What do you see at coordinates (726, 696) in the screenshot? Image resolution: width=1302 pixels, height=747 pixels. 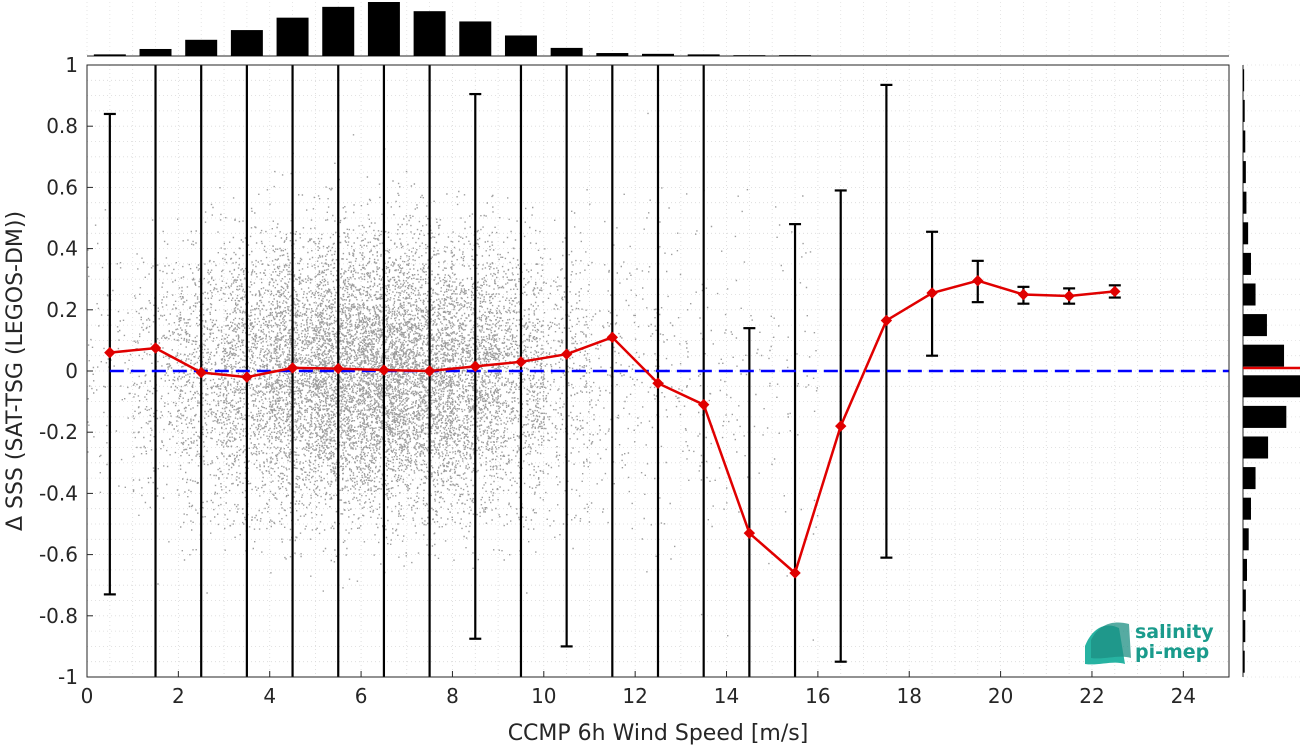 I see `x-tick-label: 14` at bounding box center [726, 696].